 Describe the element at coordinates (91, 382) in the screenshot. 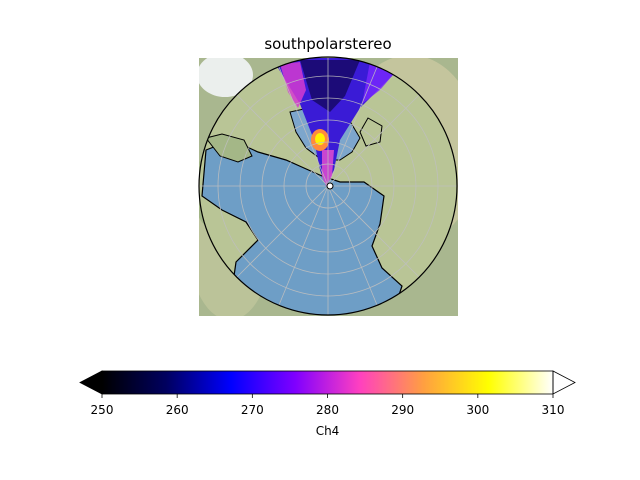

I see `colorbar-extend-min` at that location.